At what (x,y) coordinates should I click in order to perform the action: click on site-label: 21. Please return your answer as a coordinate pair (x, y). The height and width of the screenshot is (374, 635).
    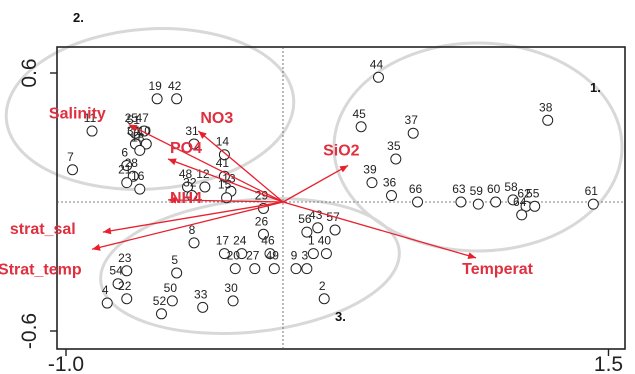
    Looking at the image, I should click on (125, 170).